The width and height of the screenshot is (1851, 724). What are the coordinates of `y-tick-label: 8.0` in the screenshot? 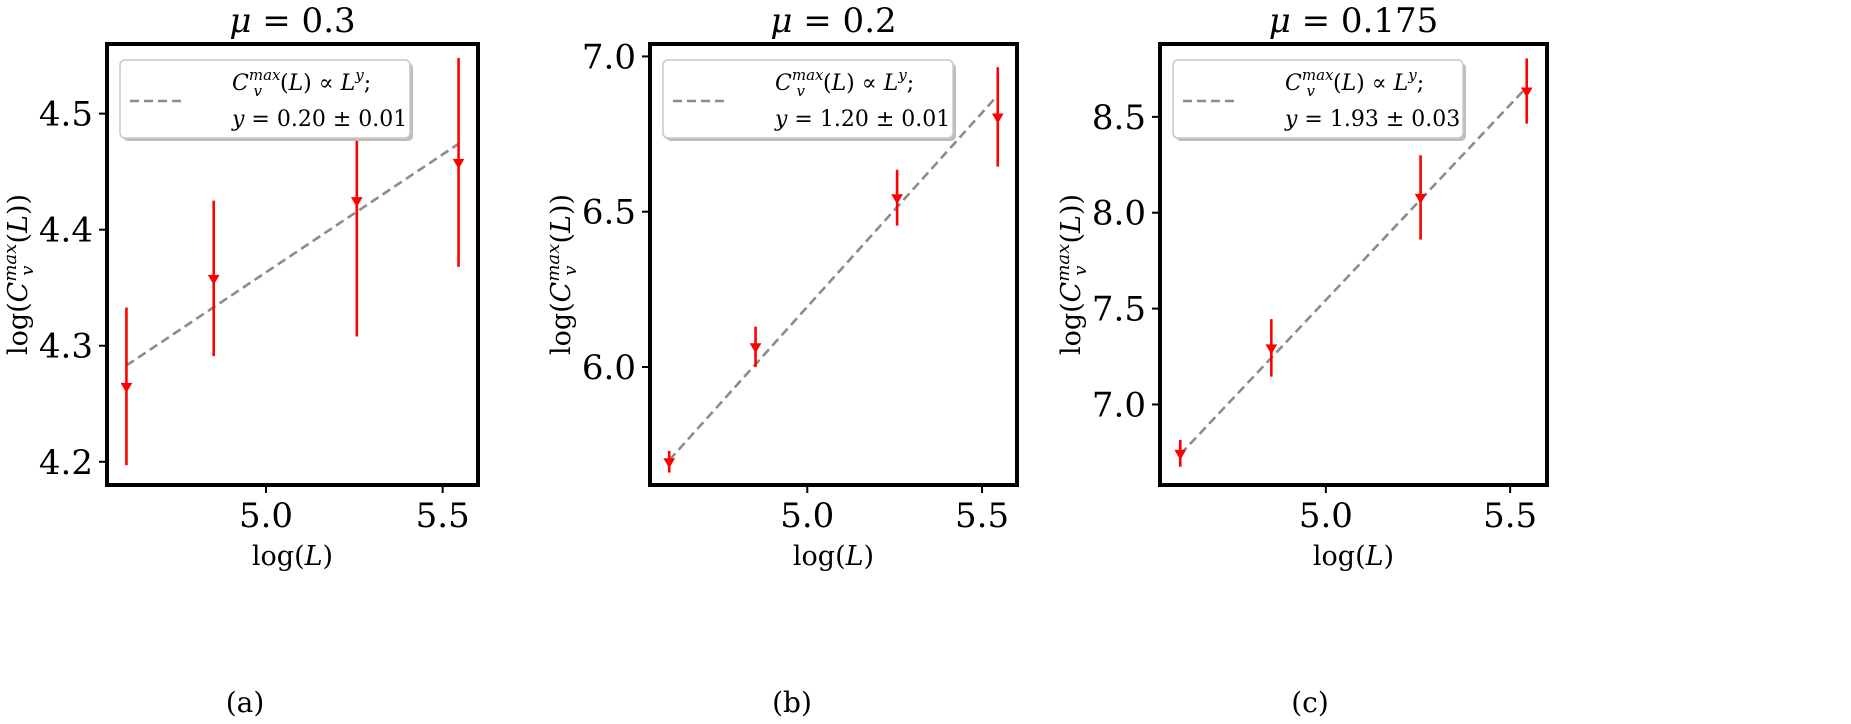 It's located at (1119, 214).